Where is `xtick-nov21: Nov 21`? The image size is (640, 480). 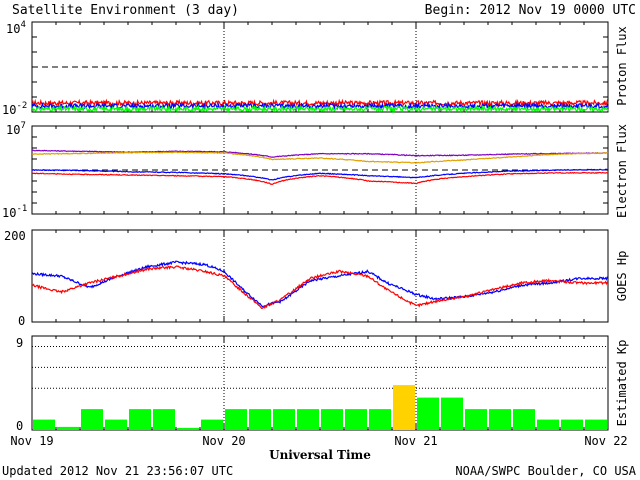 xtick-nov21: Nov 21 is located at coordinates (415, 441).